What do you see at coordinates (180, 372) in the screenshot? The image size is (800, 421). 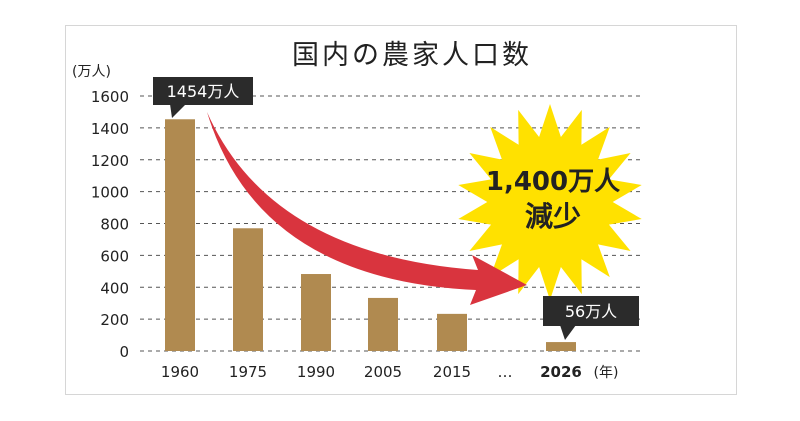 I see `x-tick-label: 1960` at bounding box center [180, 372].